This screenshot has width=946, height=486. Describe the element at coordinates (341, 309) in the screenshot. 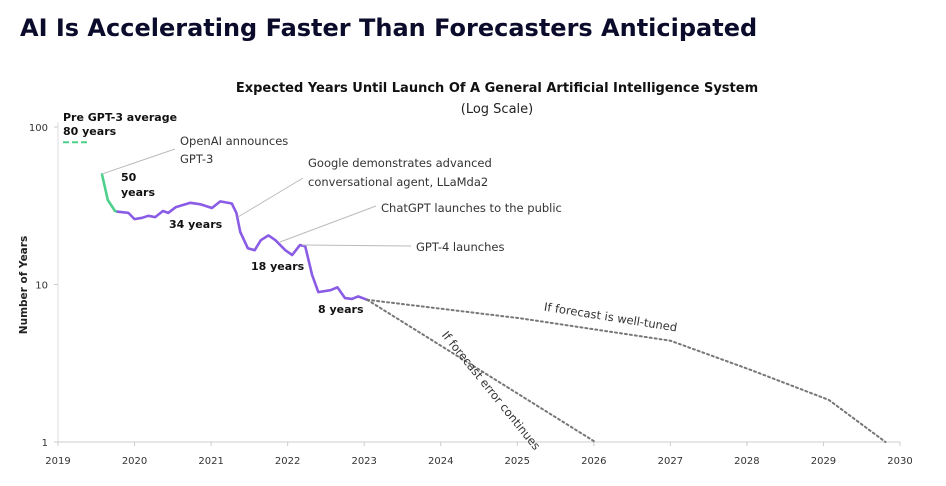

I see `annotation: 8 years` at that location.